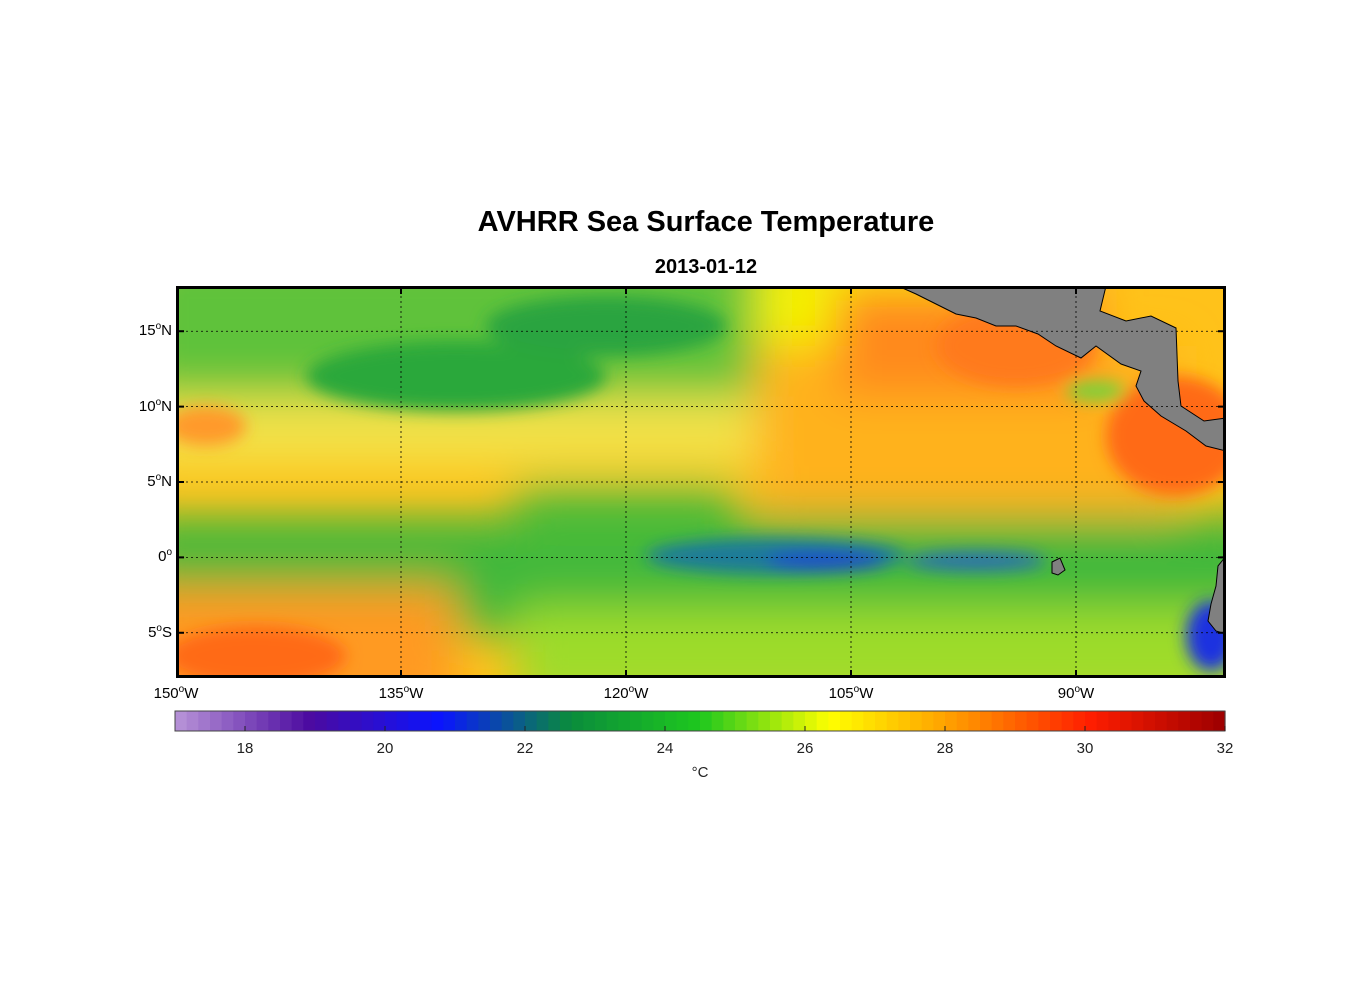 This screenshot has height=1000, width=1356. What do you see at coordinates (945, 748) in the screenshot?
I see `colorbar-tick-label: 28` at bounding box center [945, 748].